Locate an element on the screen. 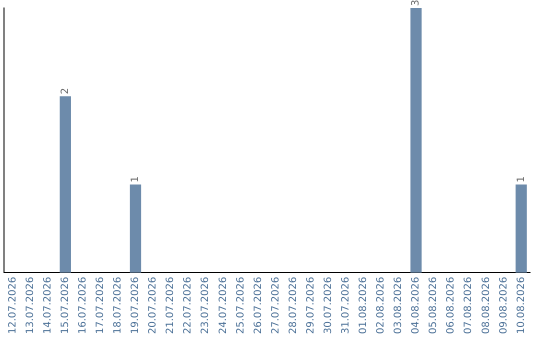  x-tick-label: 29.07.2026 is located at coordinates (310, 305).